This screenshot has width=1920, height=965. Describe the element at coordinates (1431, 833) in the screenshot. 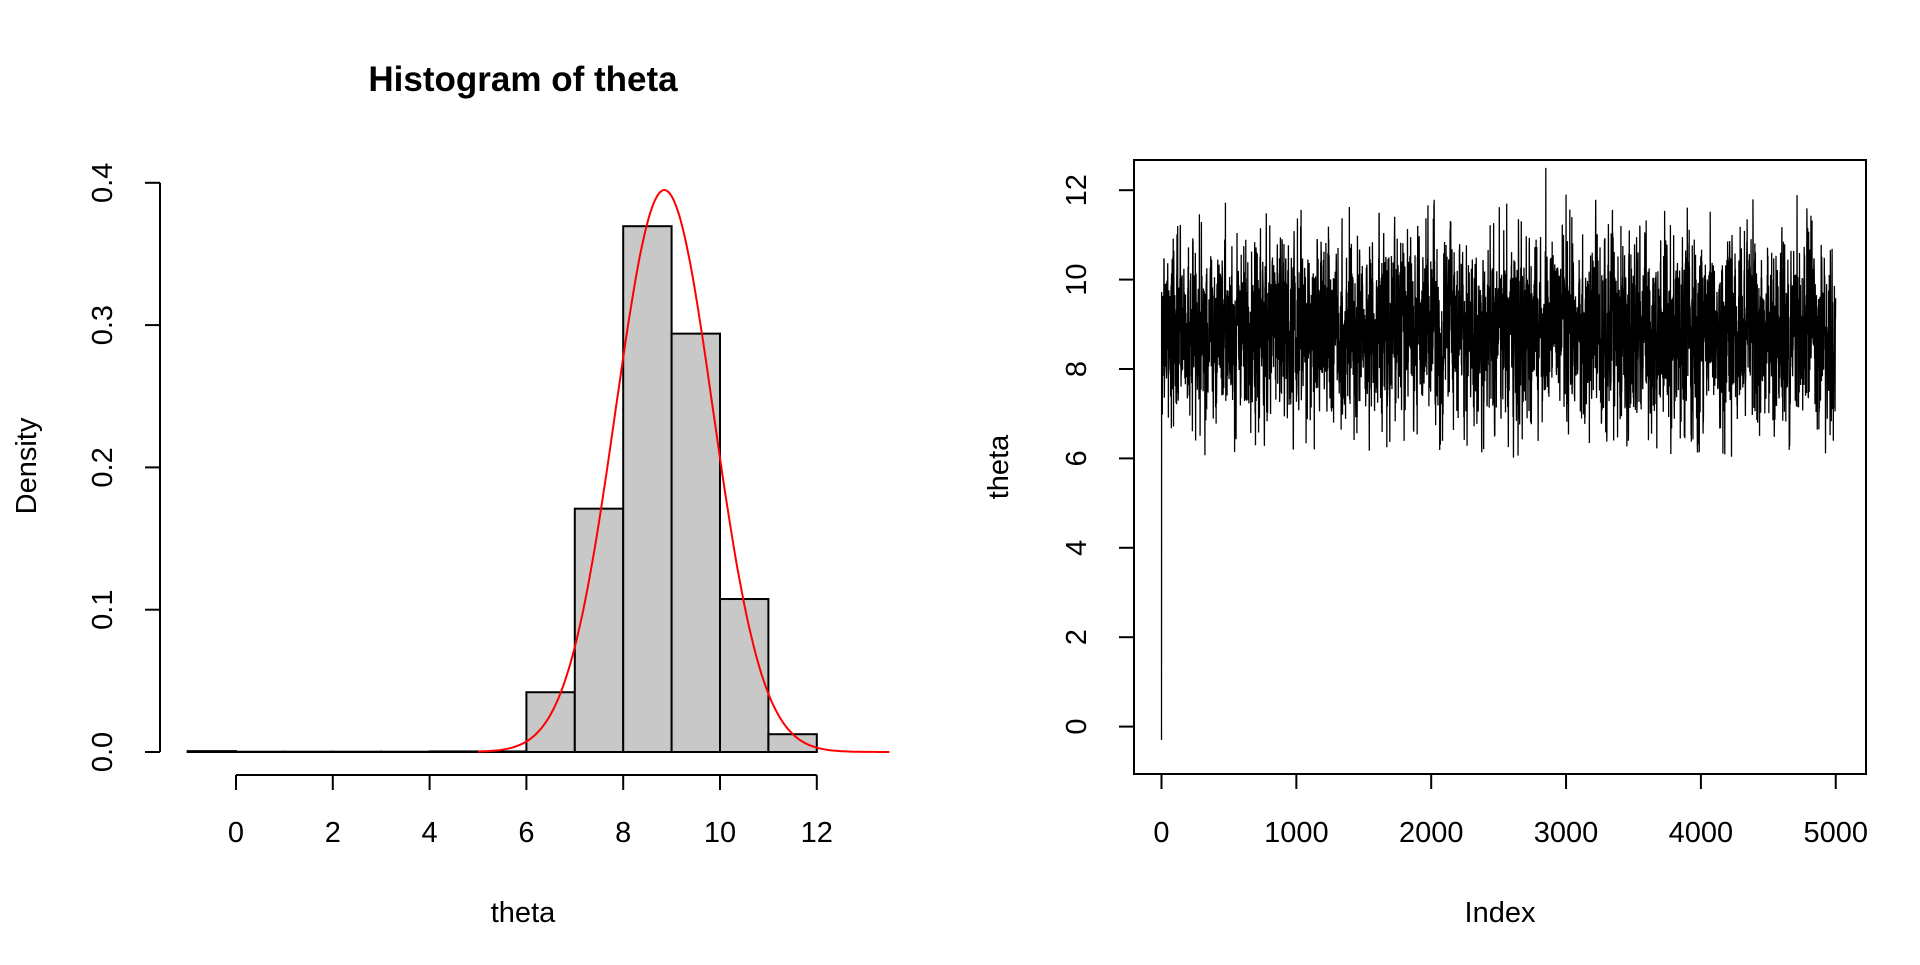

I see `x-tick-label: 2000` at that location.